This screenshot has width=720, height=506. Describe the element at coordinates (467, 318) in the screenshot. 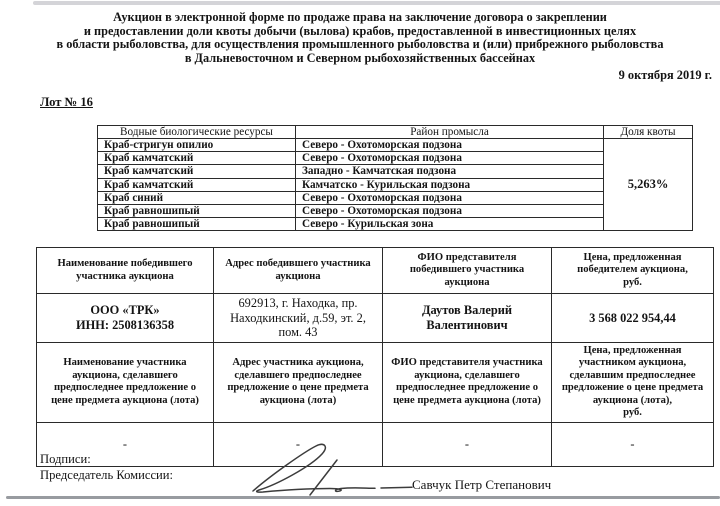

I see `winner-representative-cell: Даутов Валерий Валентинович` at that location.